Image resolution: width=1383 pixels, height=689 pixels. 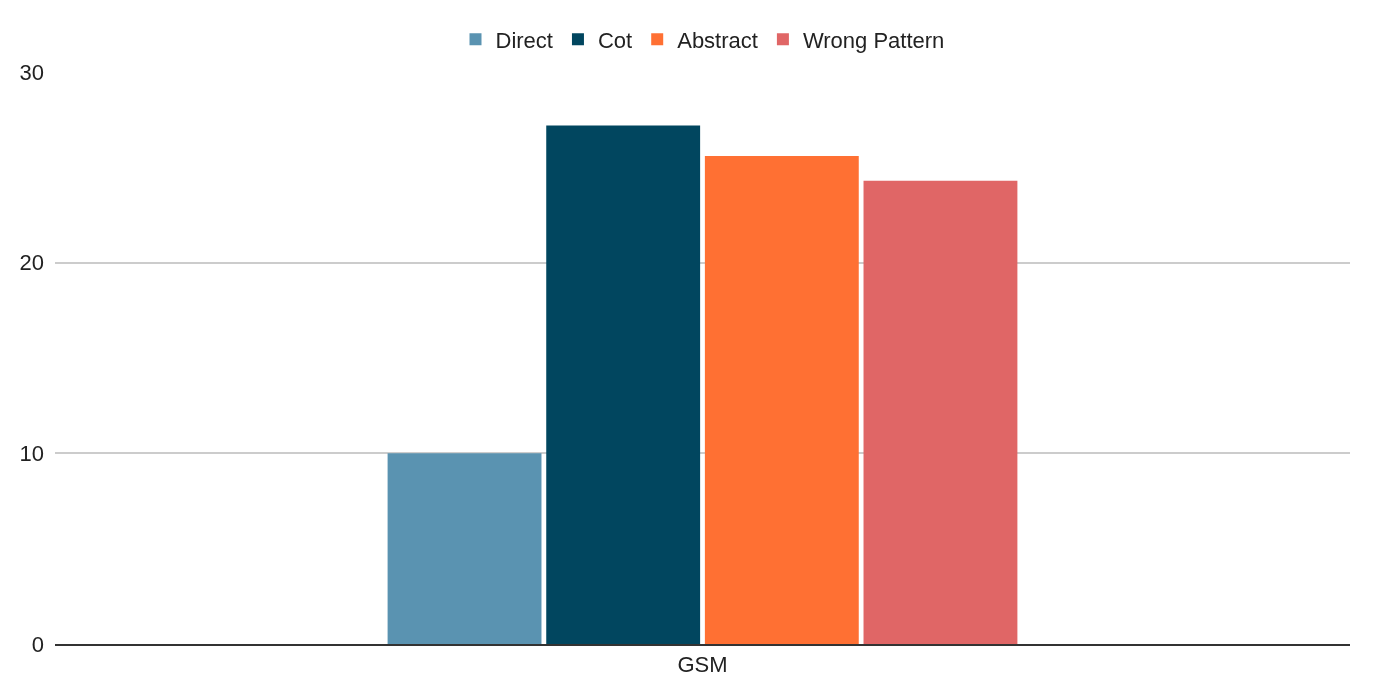 I want to click on legend-label: Direct, so click(x=524, y=40).